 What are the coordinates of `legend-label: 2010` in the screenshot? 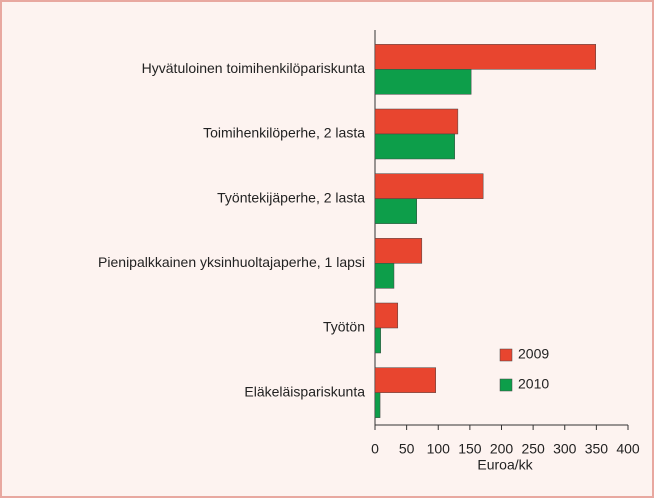 It's located at (533, 384).